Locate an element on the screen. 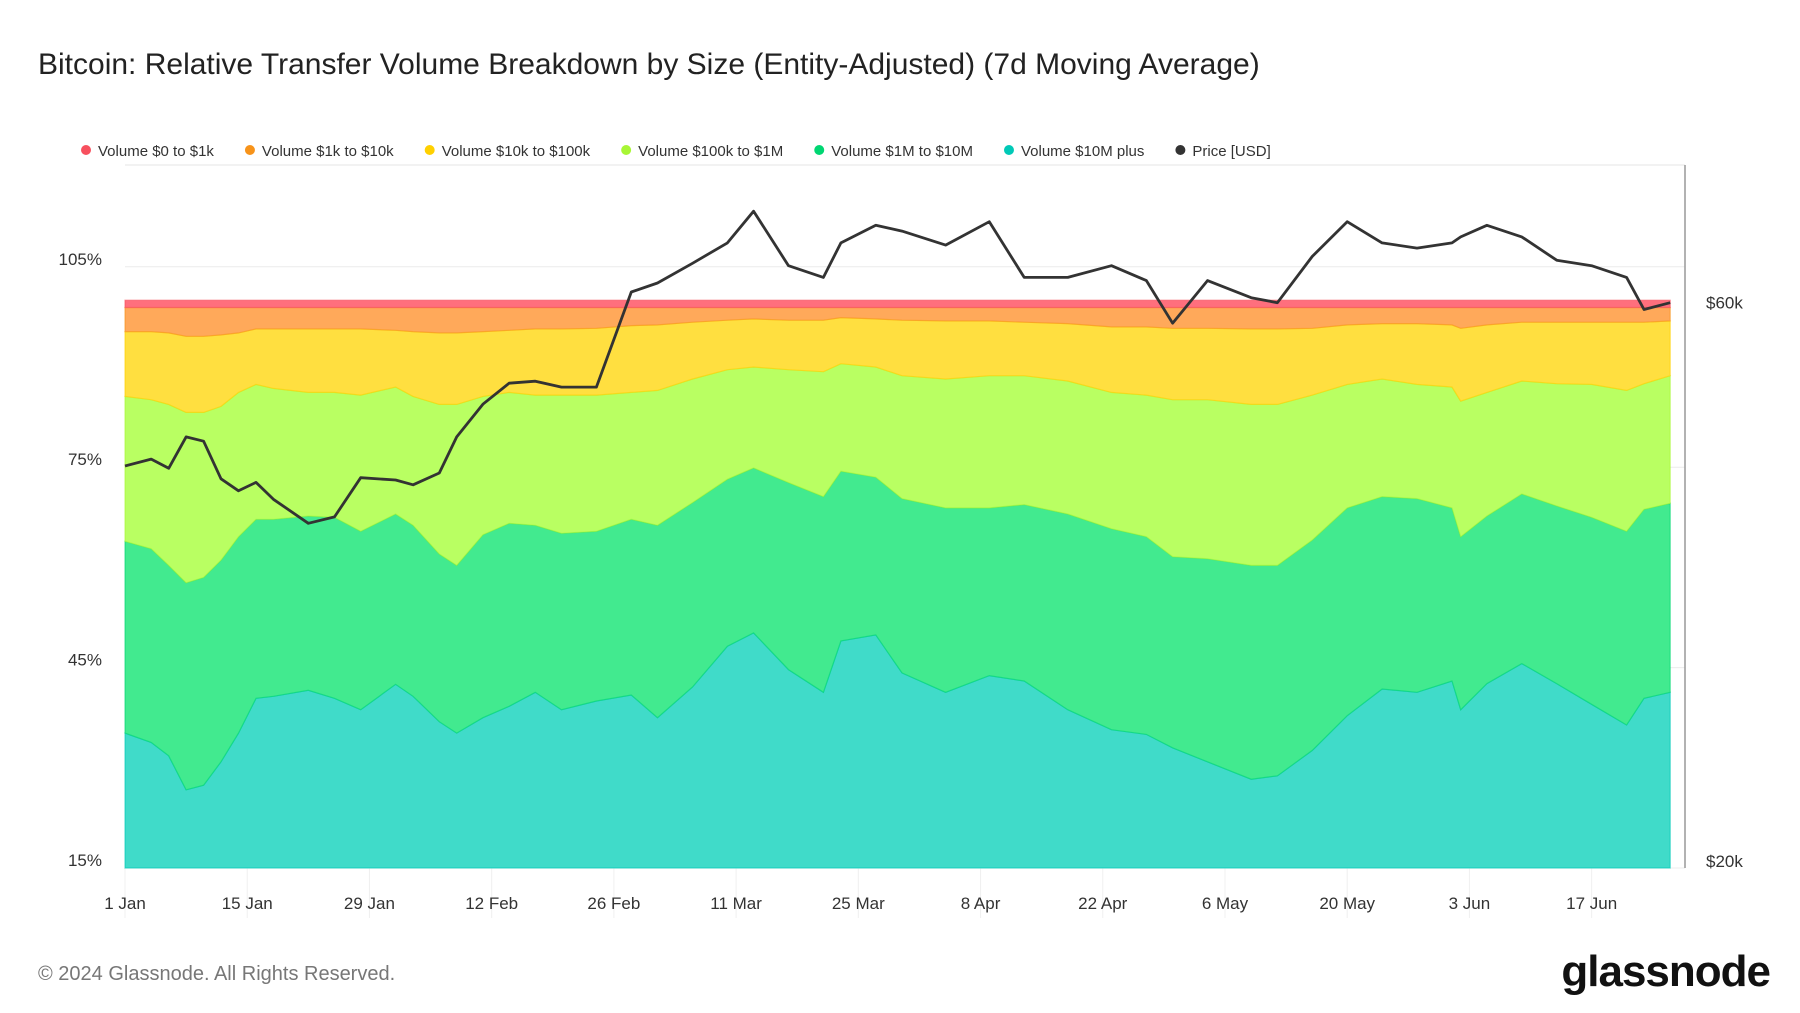  x-tick-label: 3 Jun is located at coordinates (1470, 903).